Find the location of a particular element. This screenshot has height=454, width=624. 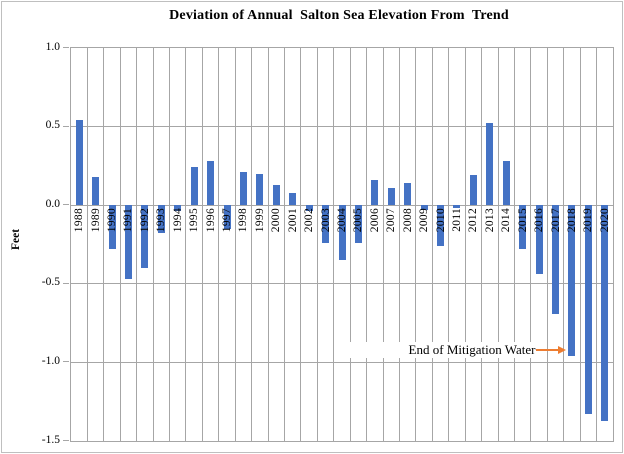

bar-2009 is located at coordinates (424, 207).